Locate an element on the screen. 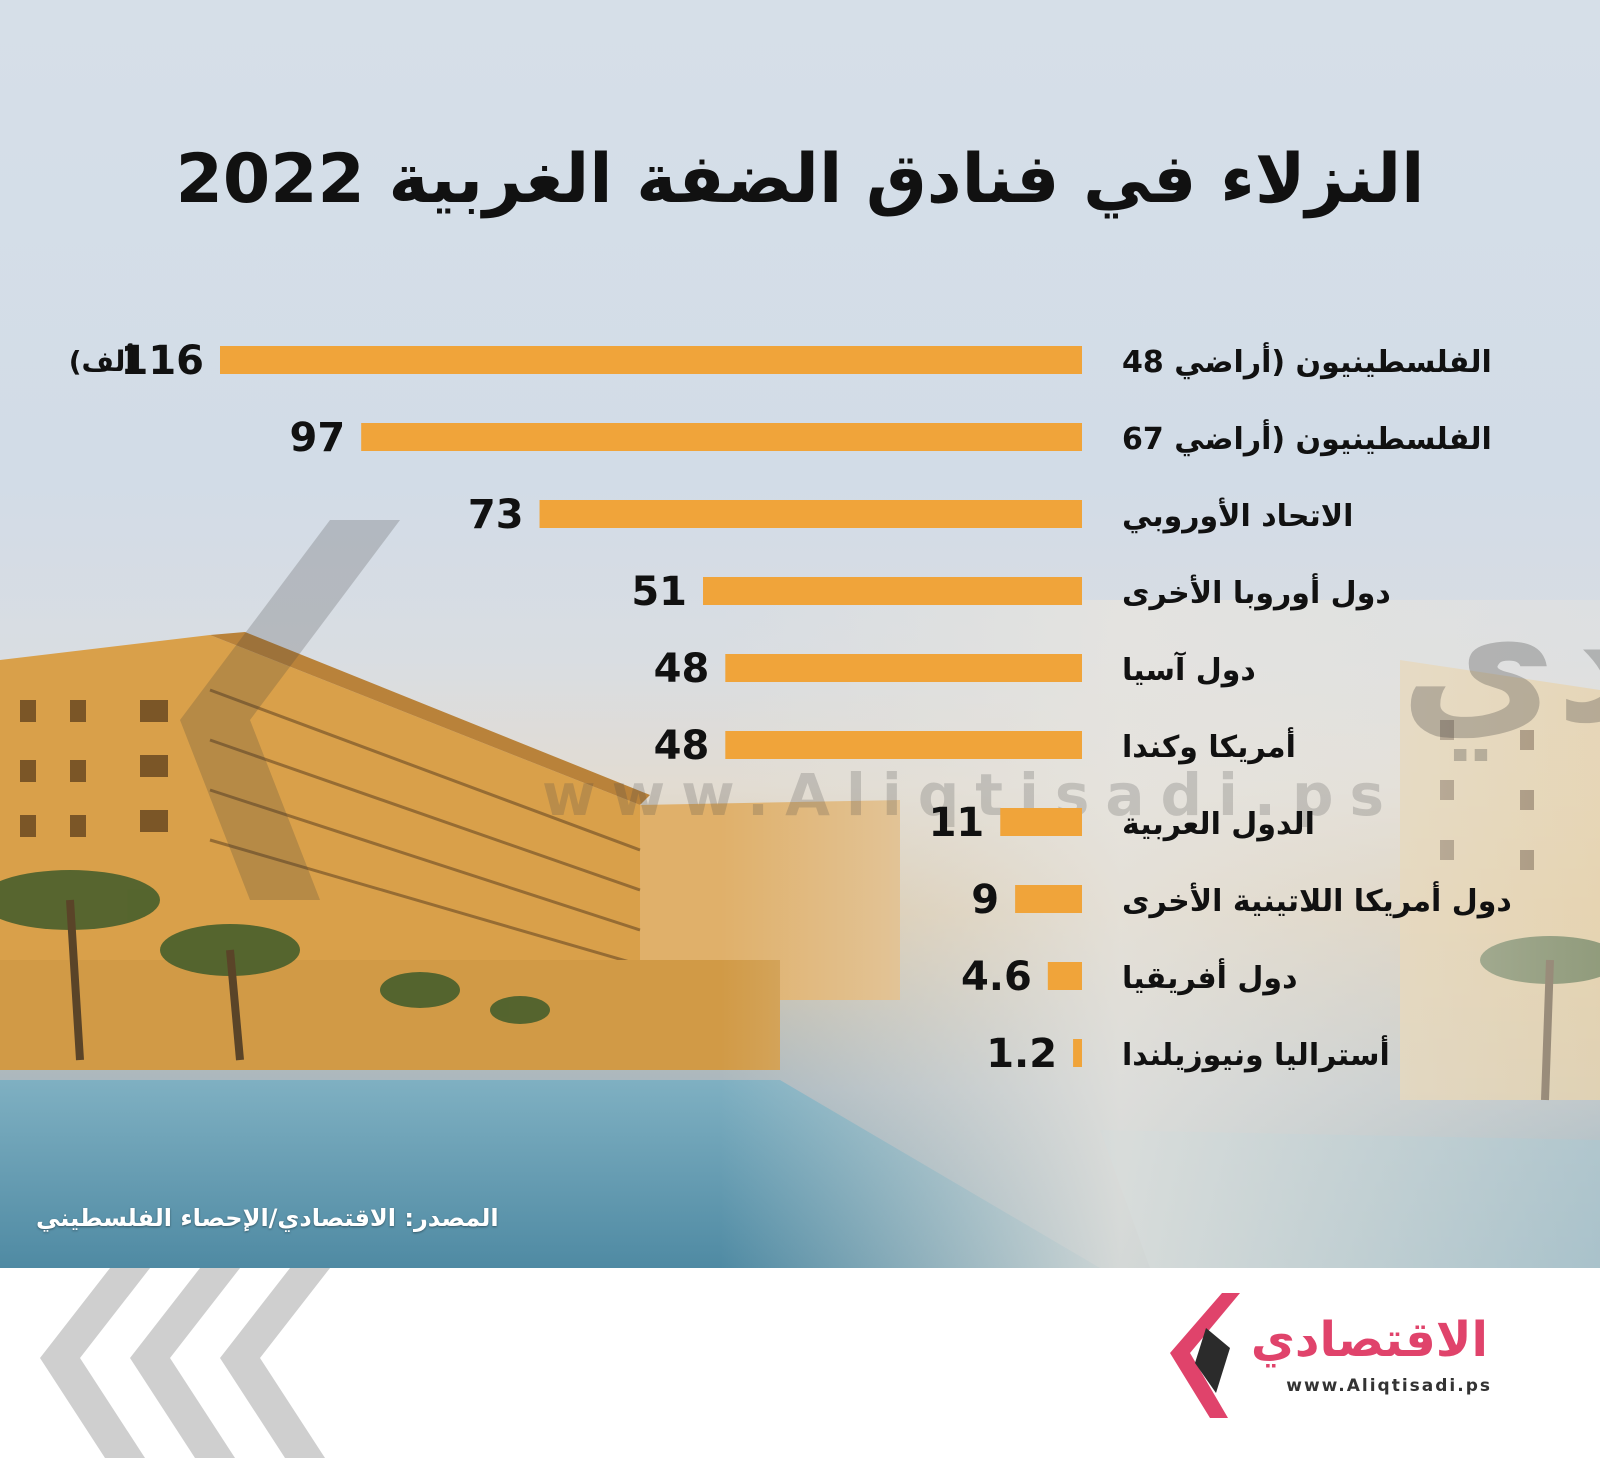 This screenshot has width=1600, height=1462. category-label-6: الدول العربية is located at coordinates (1218, 824).